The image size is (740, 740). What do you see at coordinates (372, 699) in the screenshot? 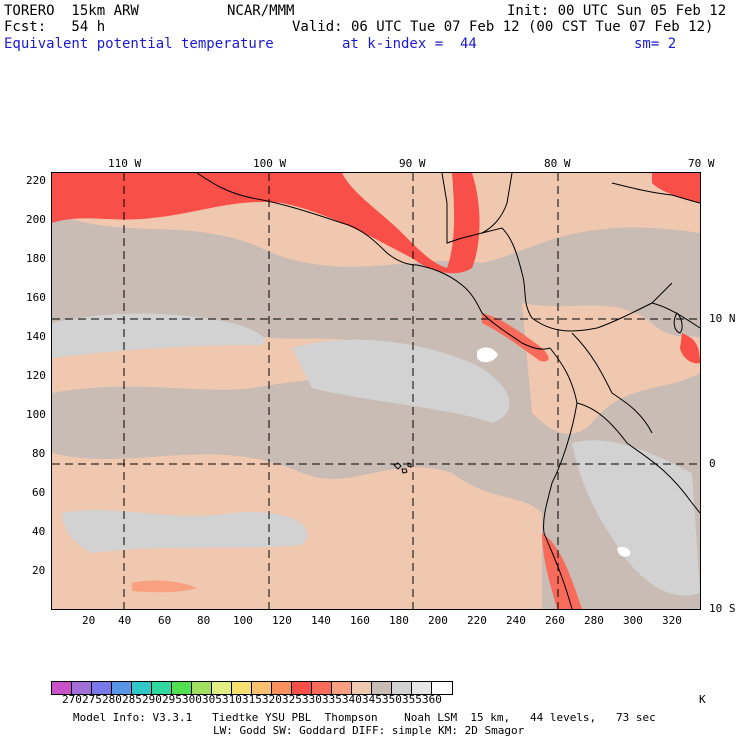
I see `colorbar-label: 345` at bounding box center [372, 699].